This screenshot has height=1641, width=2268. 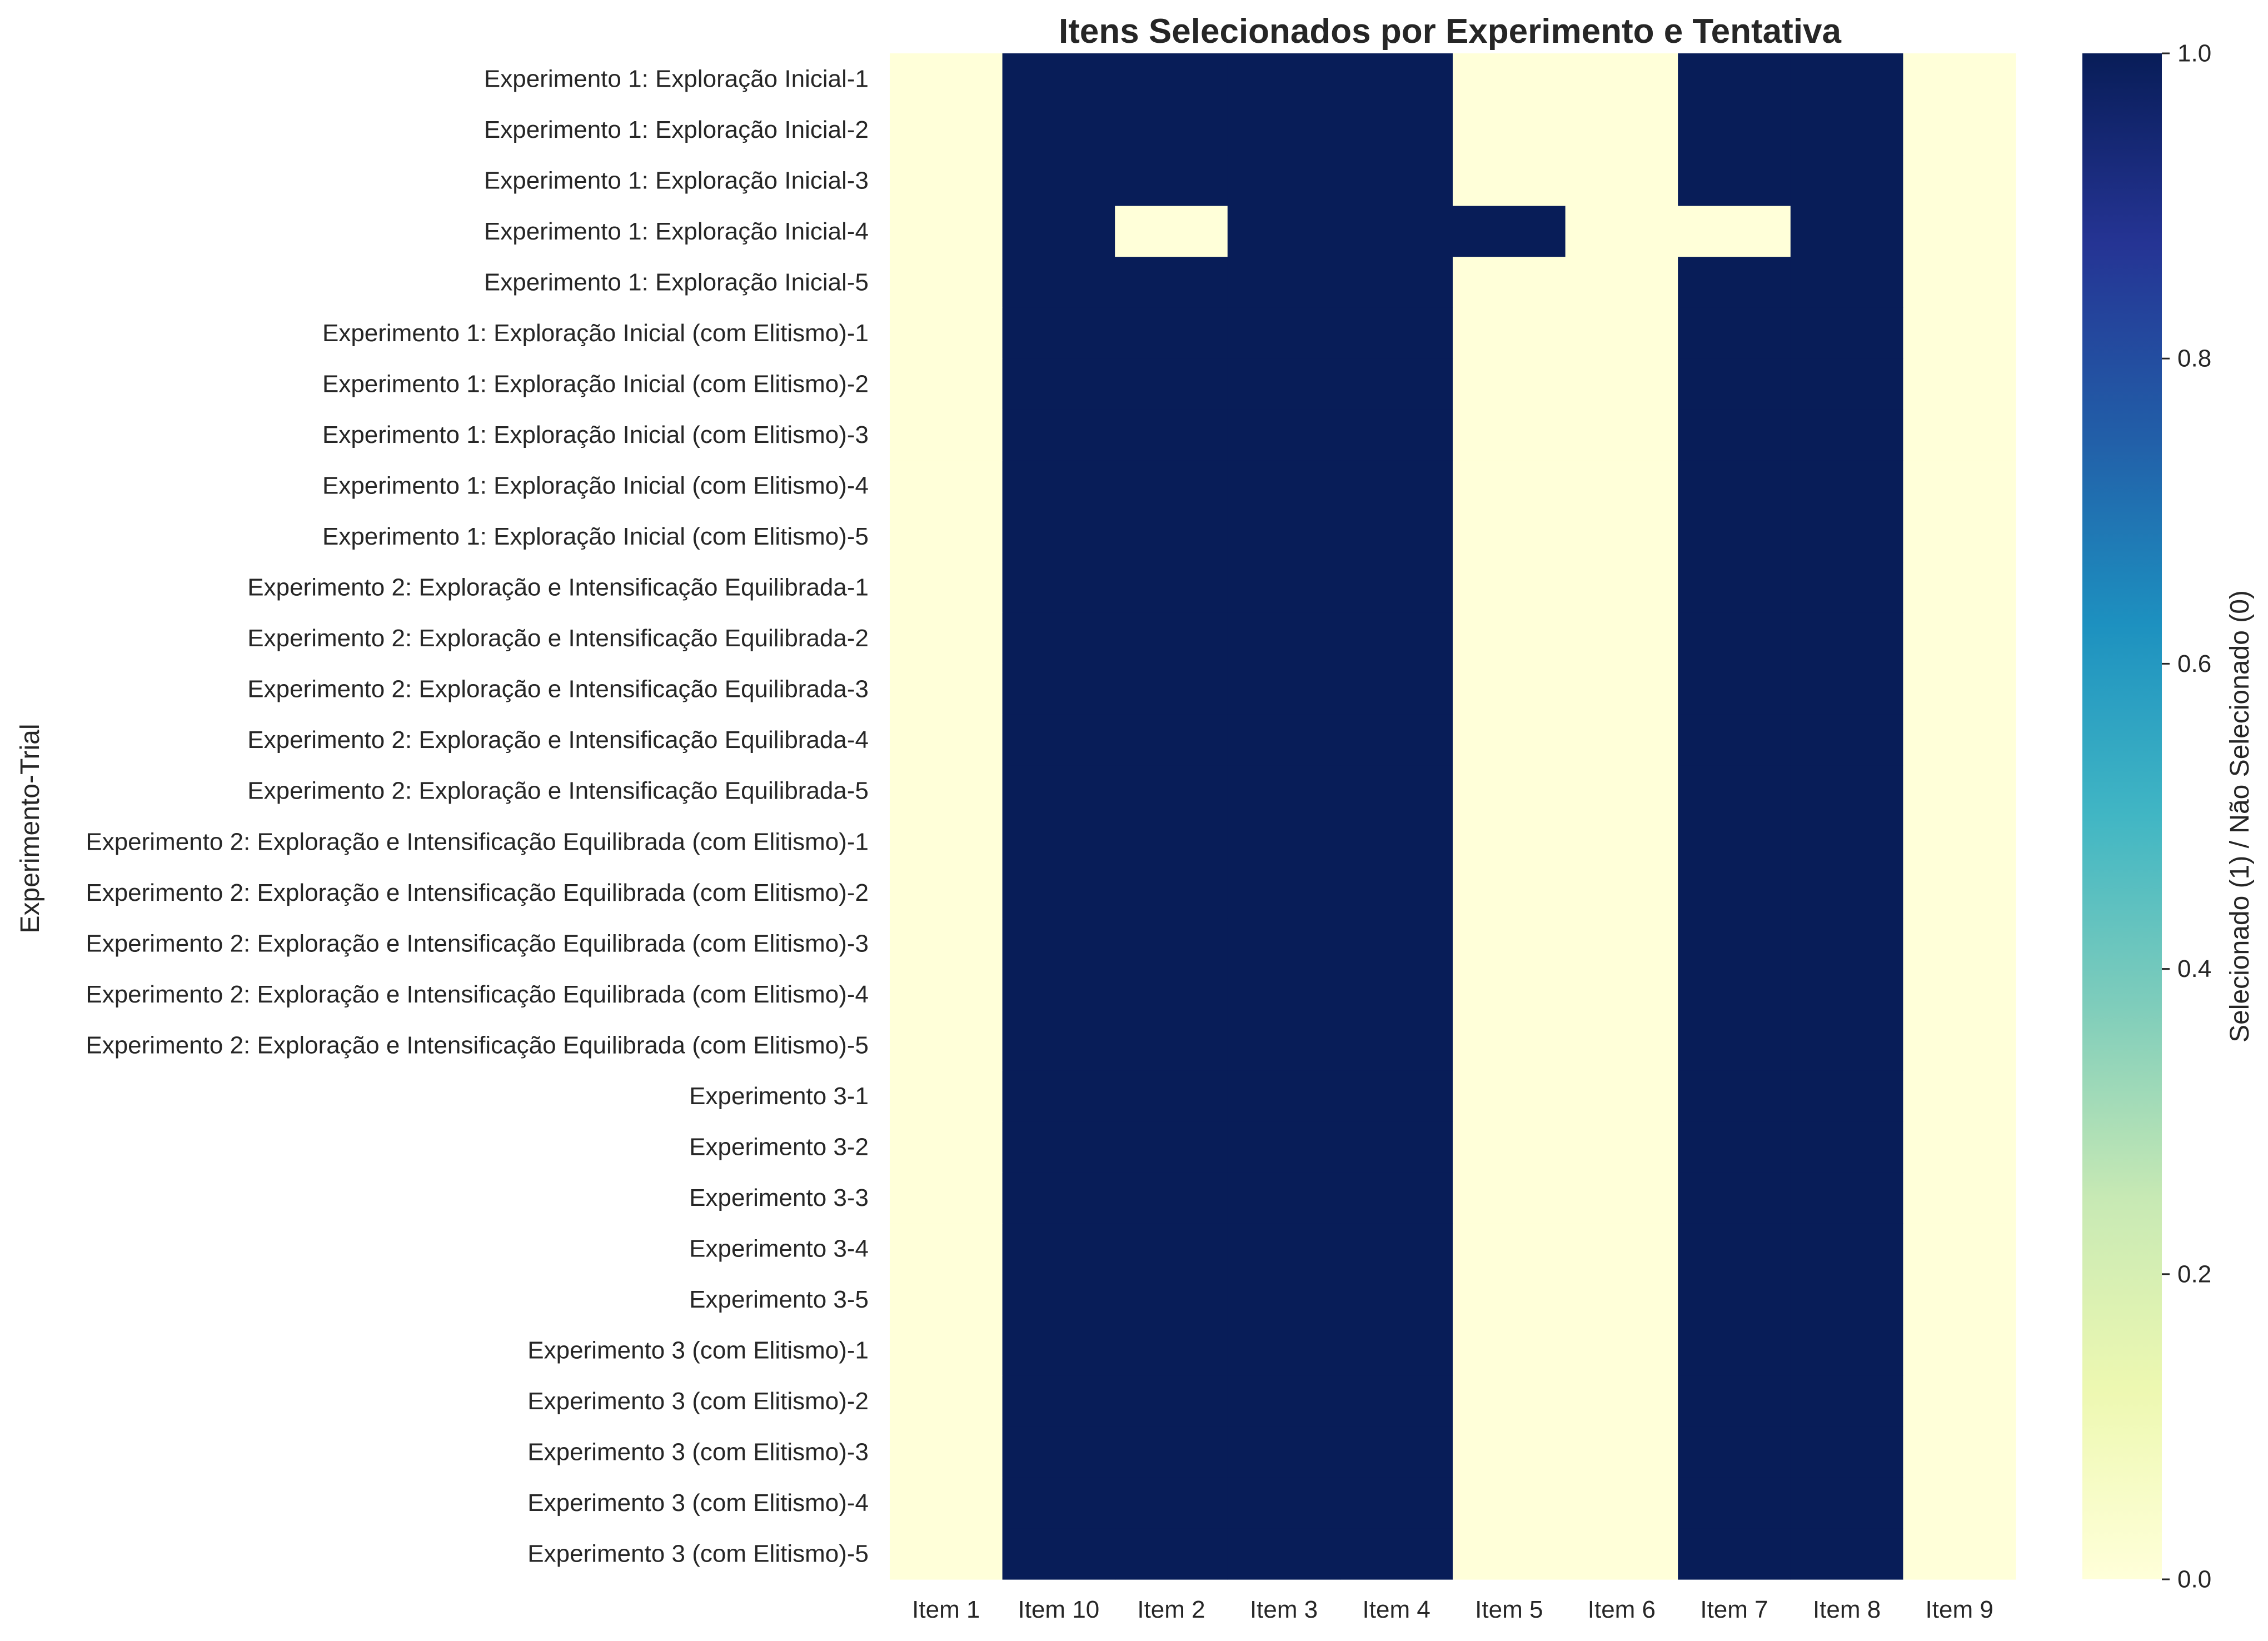 I want to click on colorbar-label: Selecionado (1) / Não Selecionado (0), so click(x=2240, y=816).